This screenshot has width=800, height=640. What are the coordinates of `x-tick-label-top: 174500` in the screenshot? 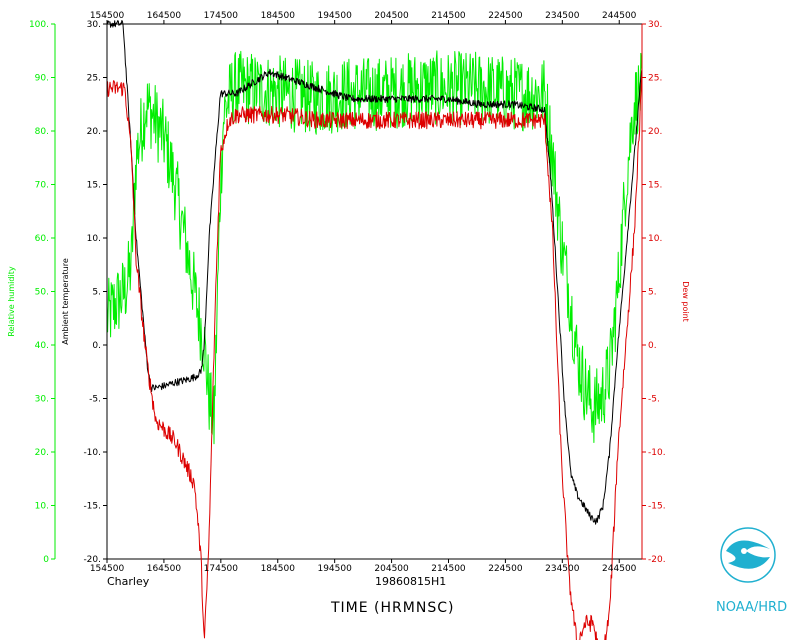 It's located at (221, 16).